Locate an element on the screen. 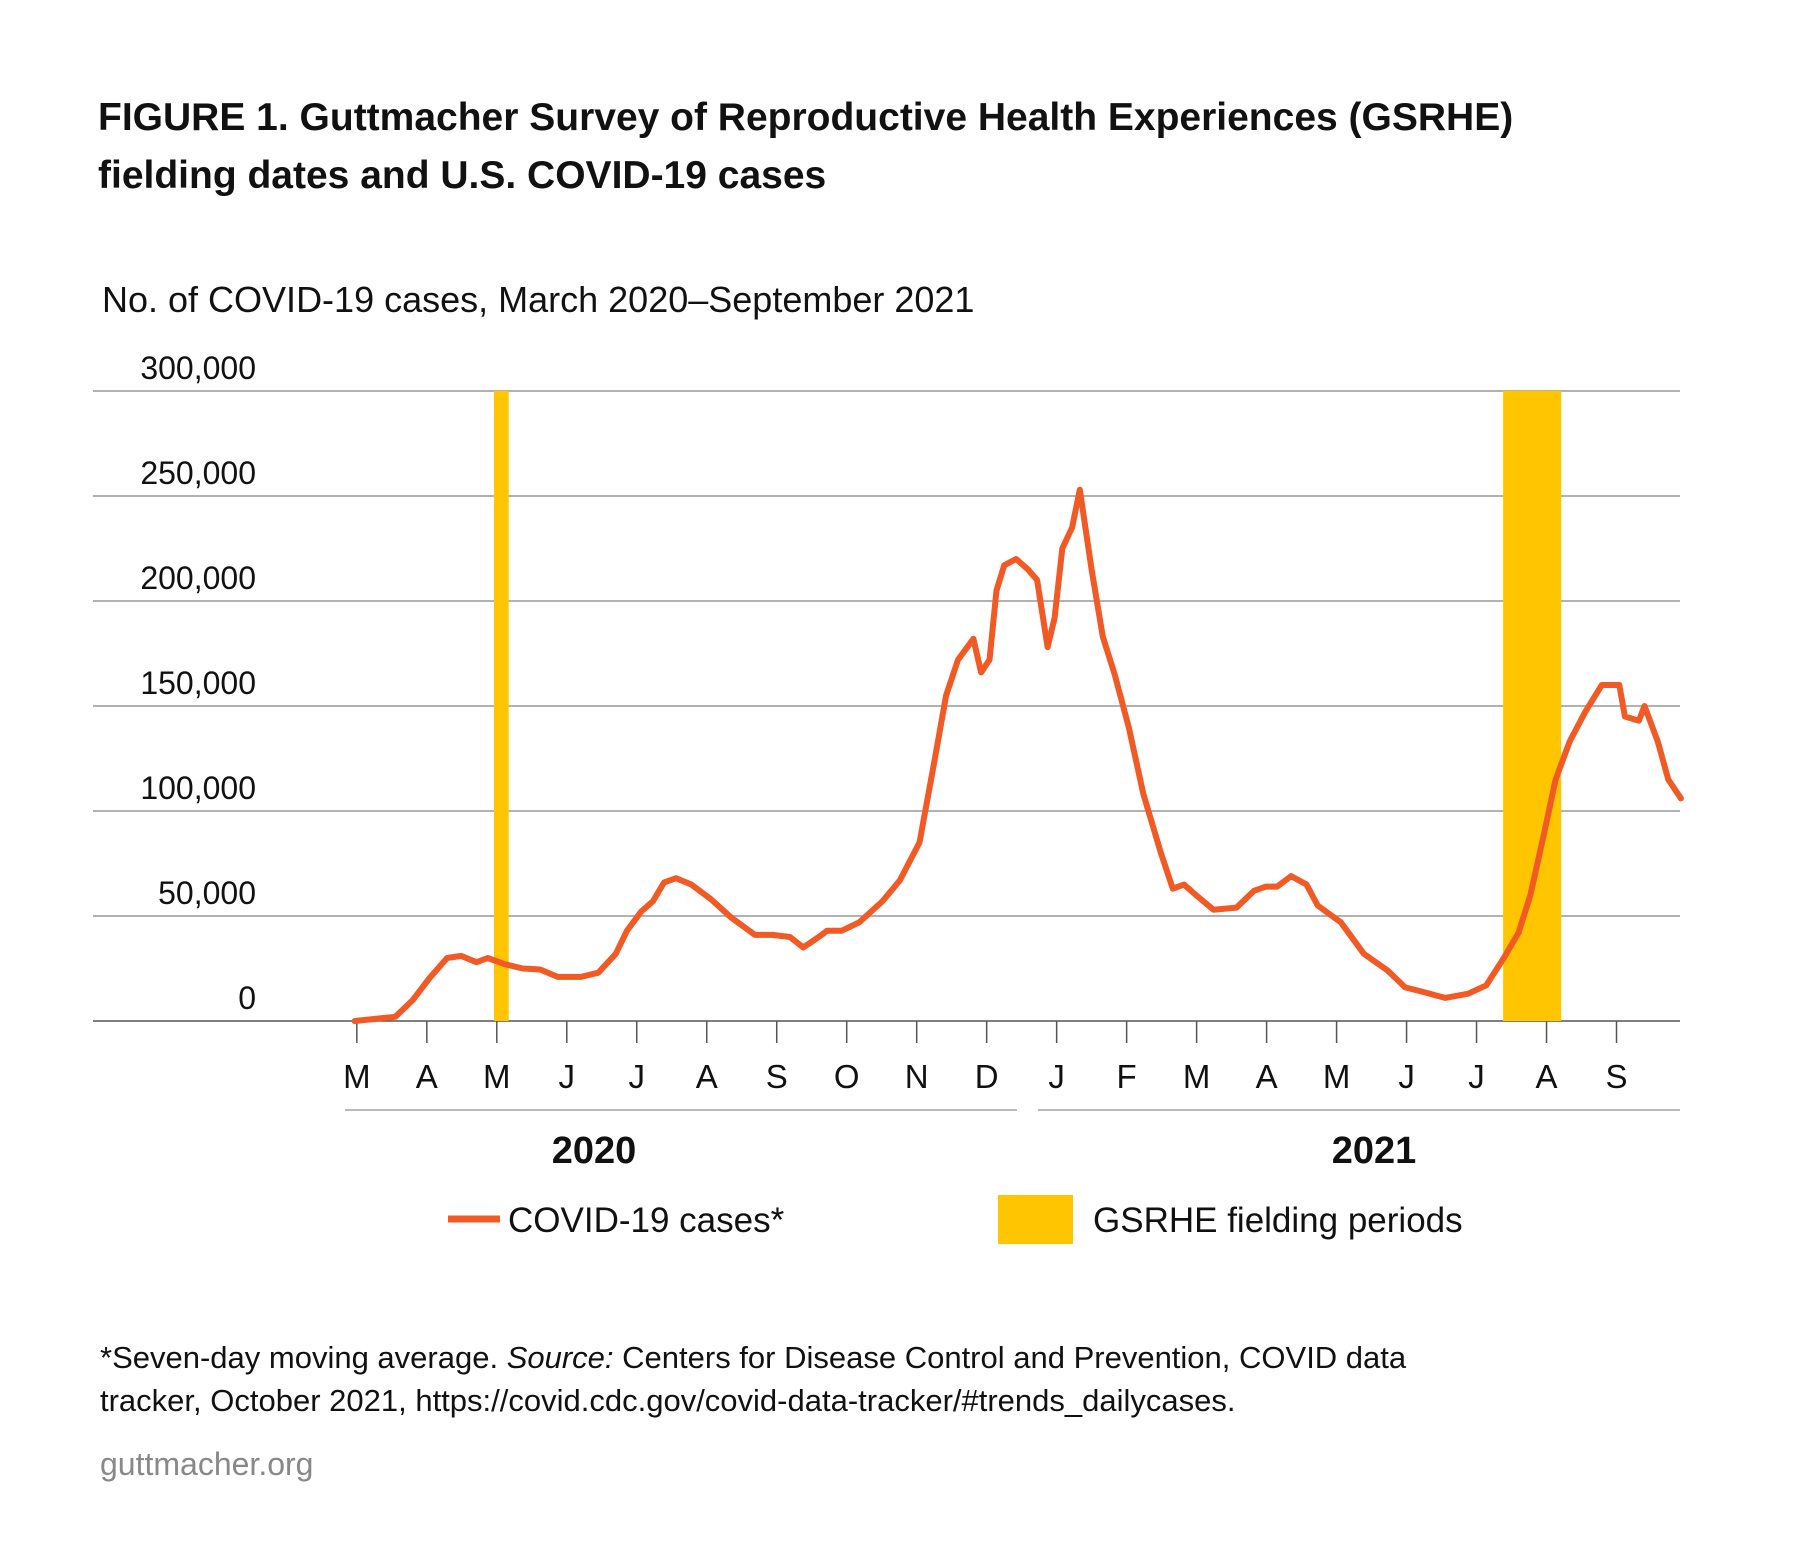 This screenshot has width=1800, height=1560. chart-title: fielding dates and U.S. COVID-19 cases is located at coordinates (462, 175).